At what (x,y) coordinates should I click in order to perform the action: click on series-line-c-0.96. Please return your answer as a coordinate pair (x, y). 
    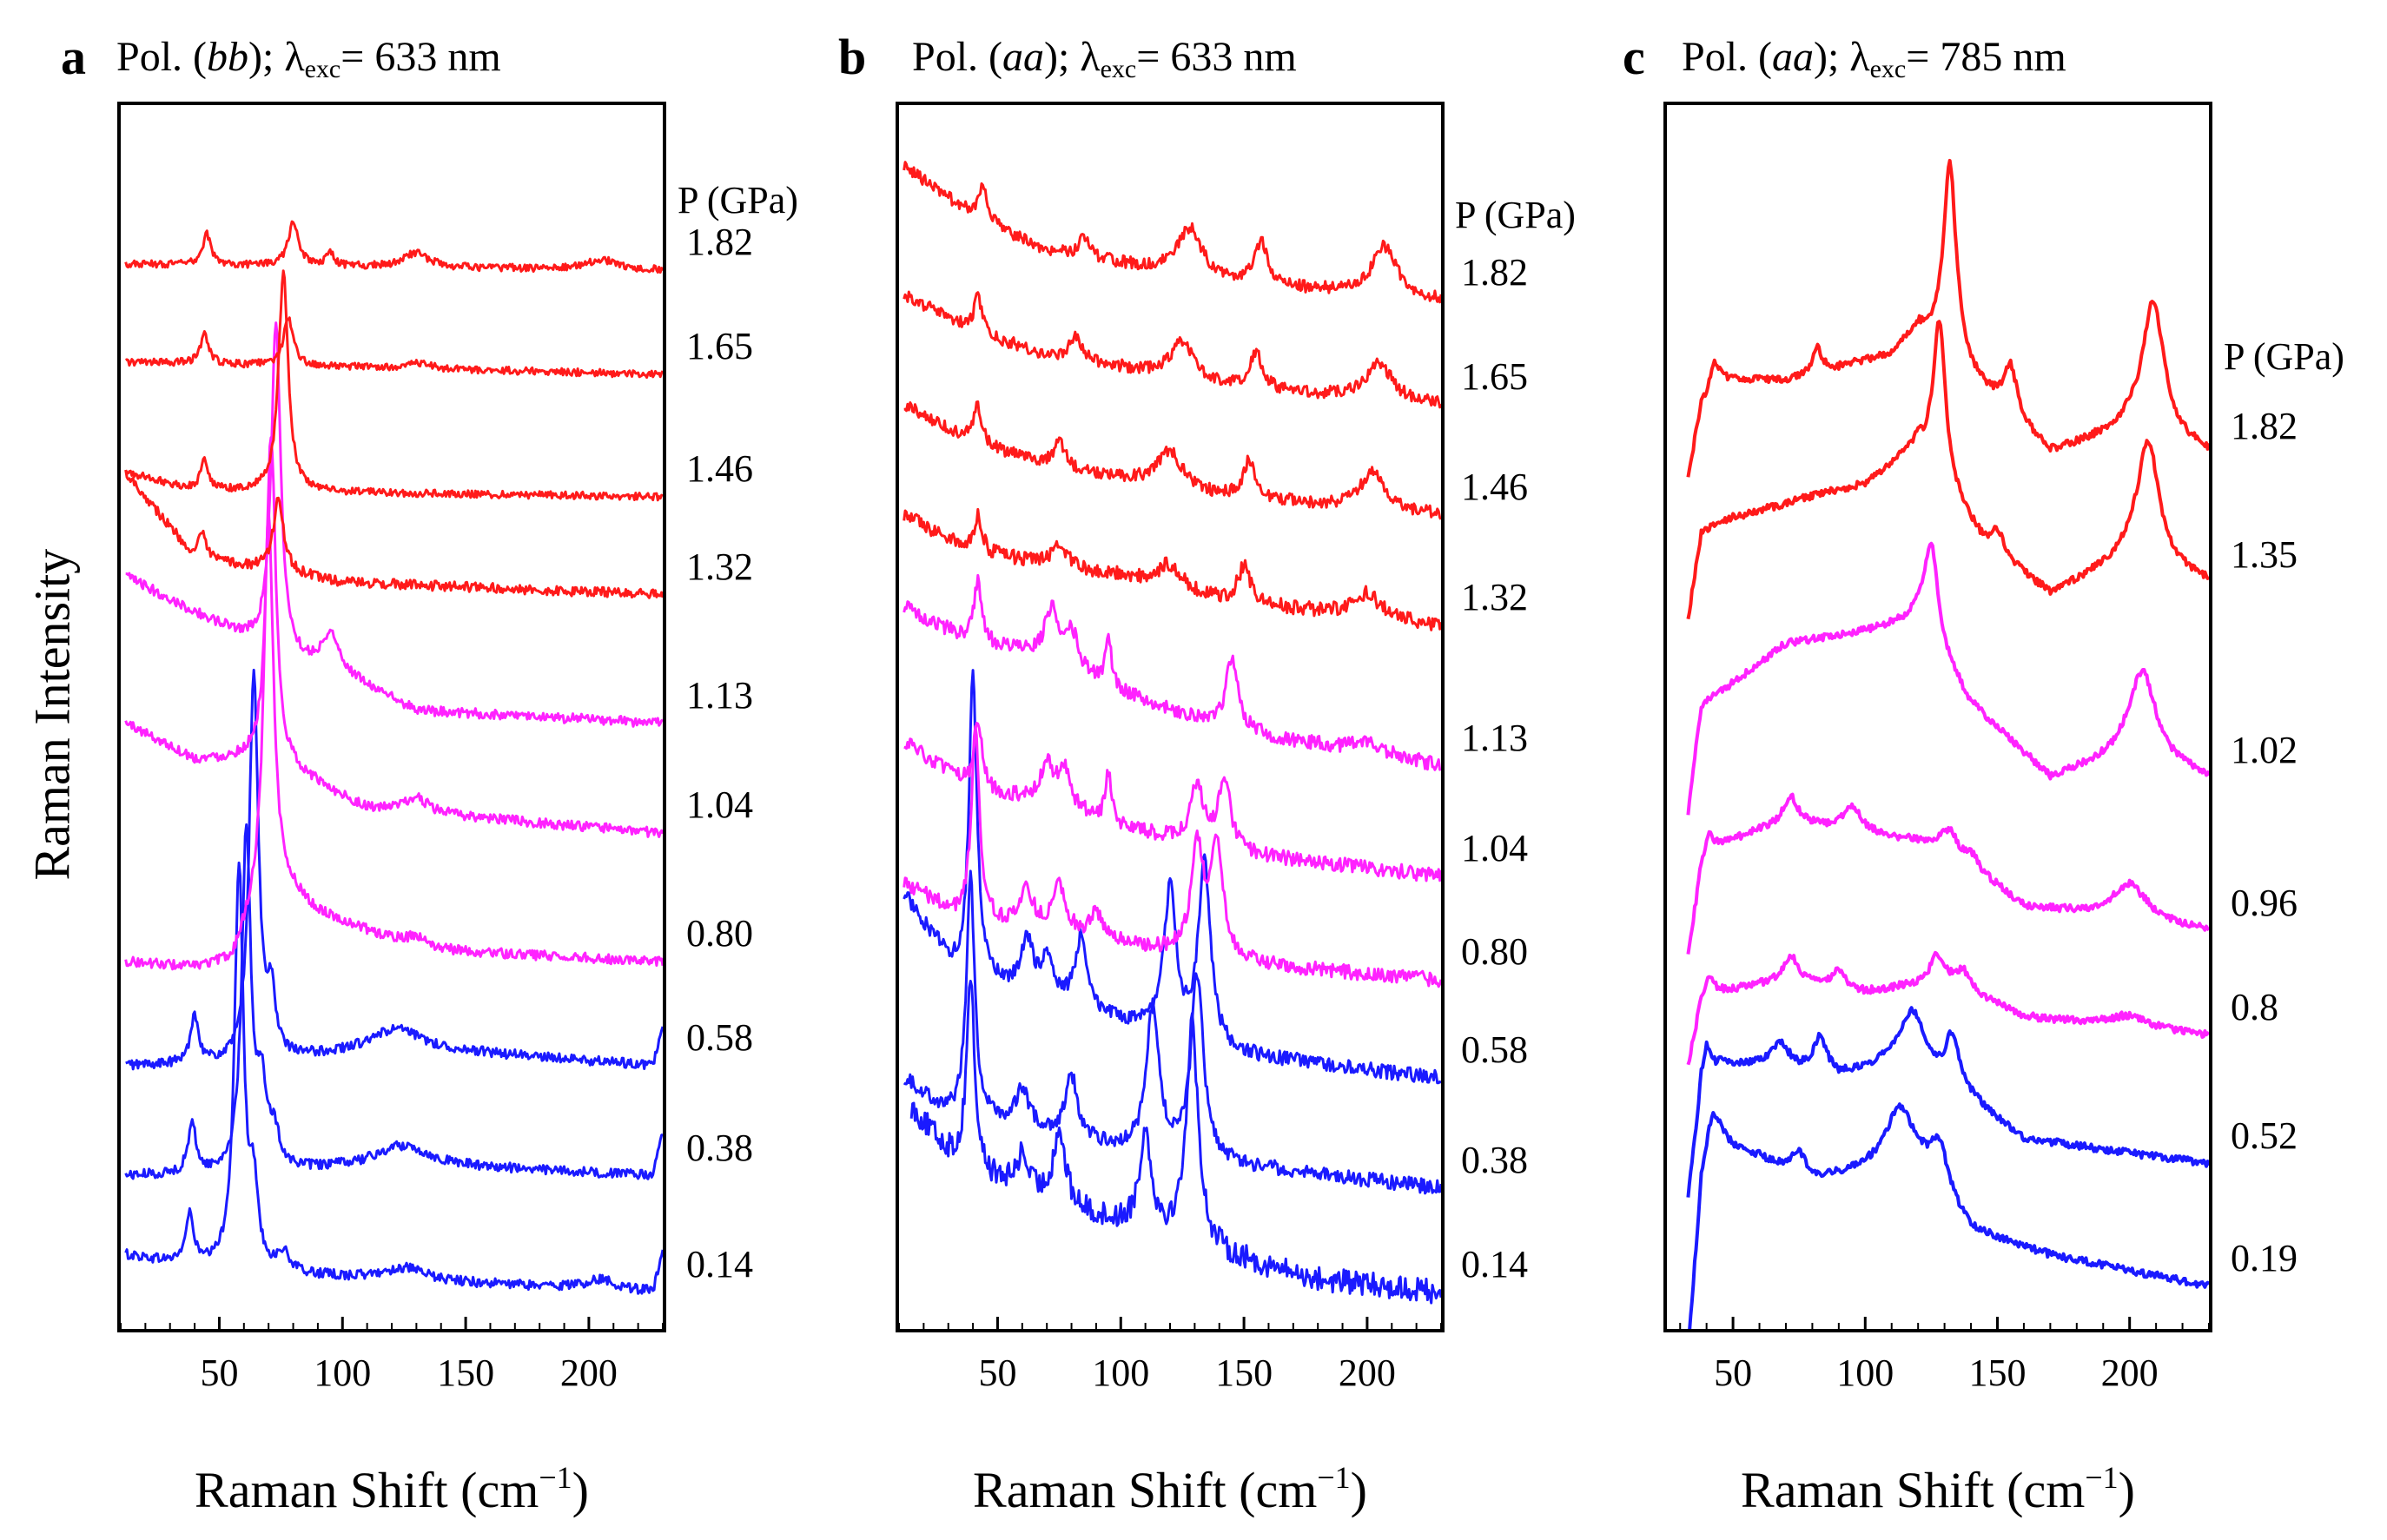
    Looking at the image, I should click on (1947, 873).